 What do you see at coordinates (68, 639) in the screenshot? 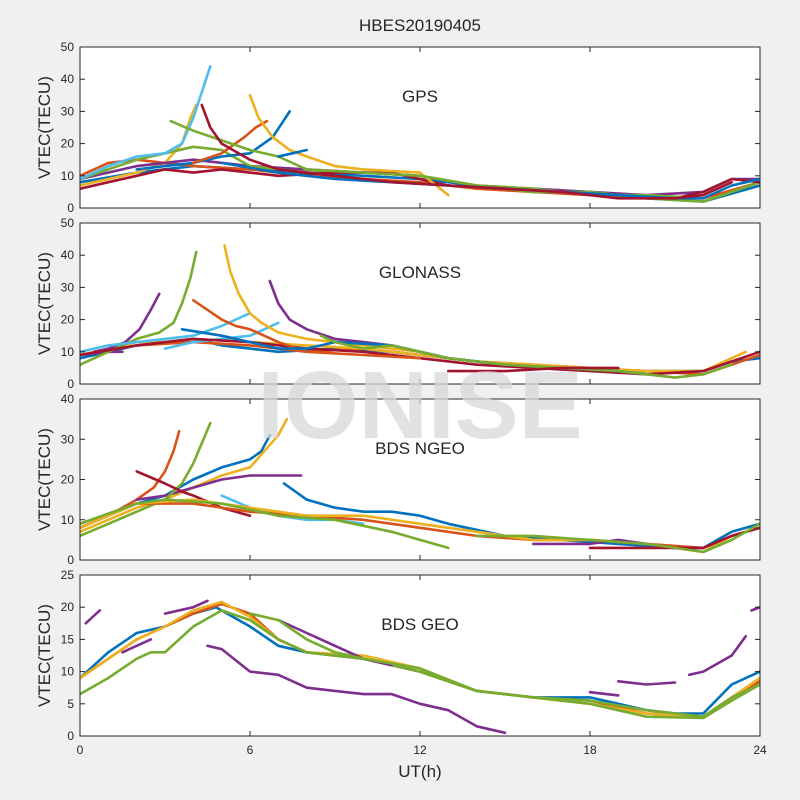
I see `y-tick-label: 15` at bounding box center [68, 639].